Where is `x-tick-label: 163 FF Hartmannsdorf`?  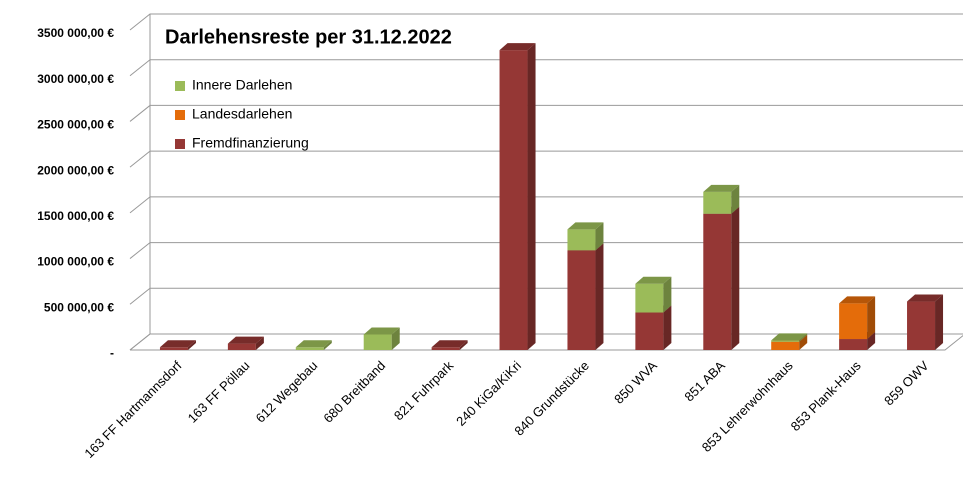
x-tick-label: 163 FF Hartmannsdorf is located at coordinates (132, 409).